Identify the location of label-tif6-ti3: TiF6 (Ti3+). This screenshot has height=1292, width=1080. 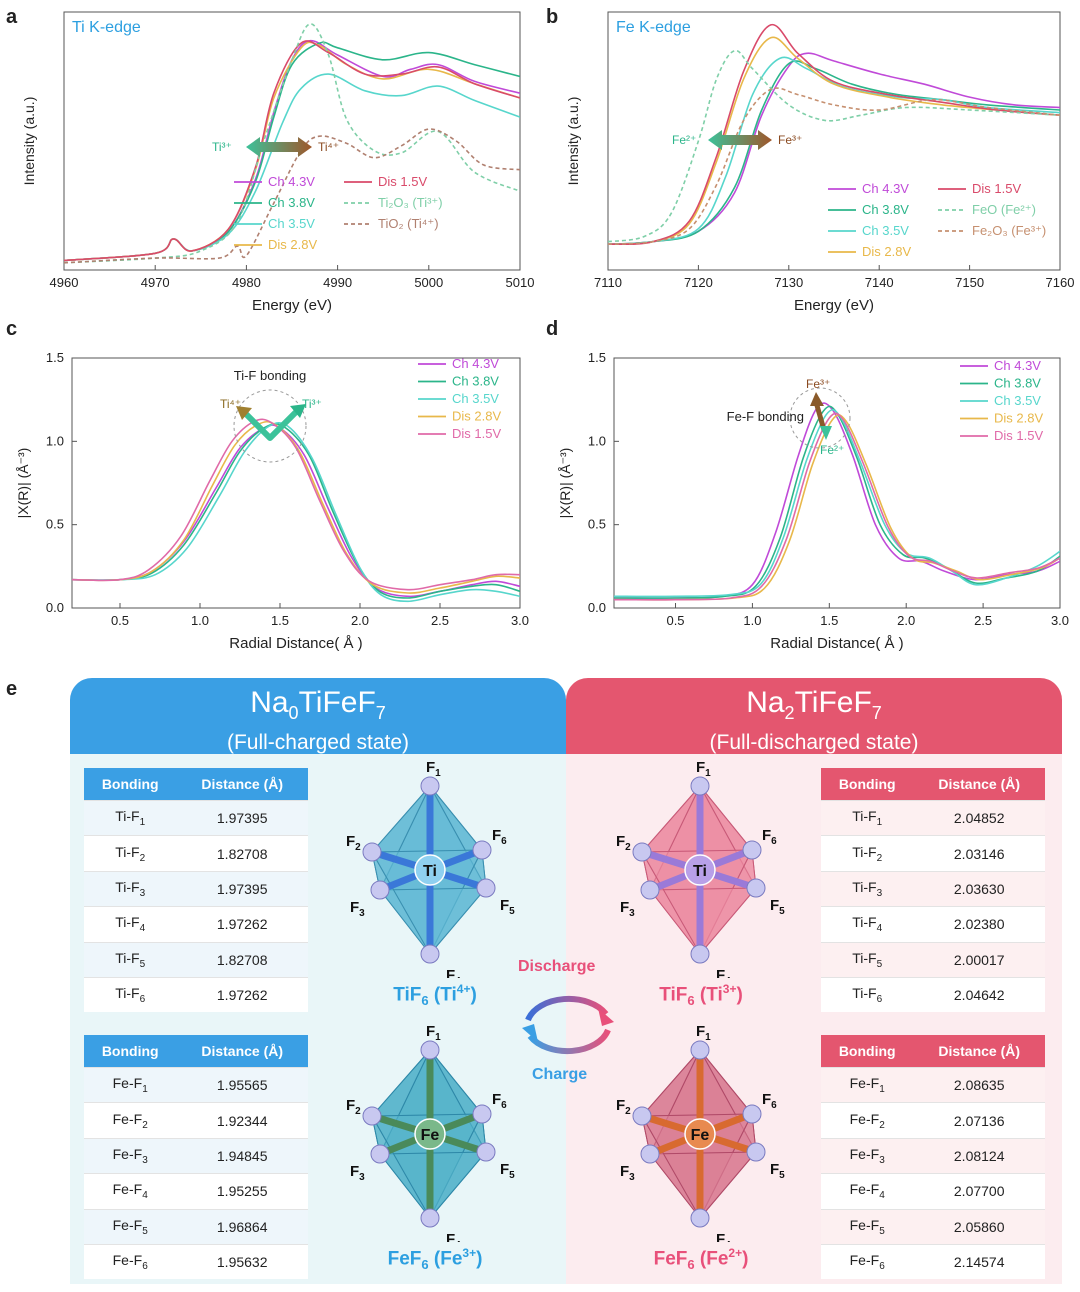
(701, 995).